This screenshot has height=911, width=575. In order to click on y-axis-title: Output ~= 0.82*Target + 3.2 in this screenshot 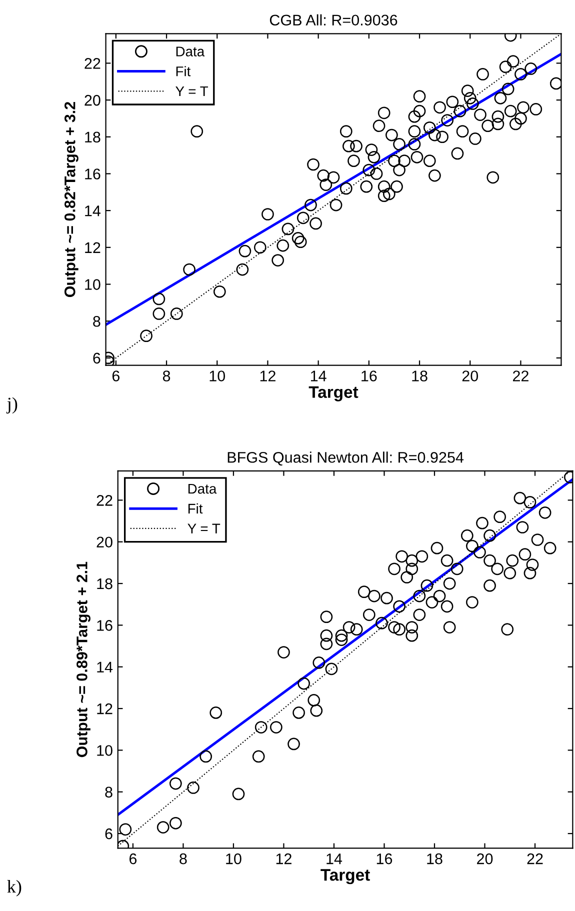, I will do `click(71, 200)`.